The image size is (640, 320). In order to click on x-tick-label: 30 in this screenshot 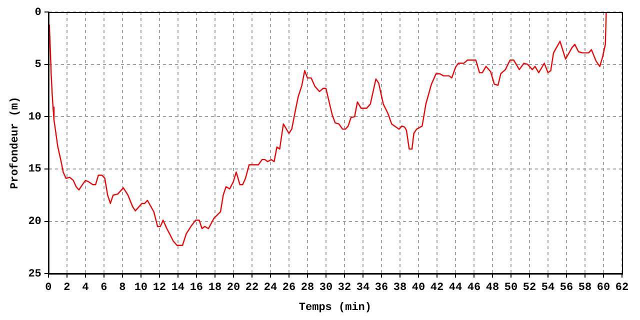, I will do `click(326, 288)`.